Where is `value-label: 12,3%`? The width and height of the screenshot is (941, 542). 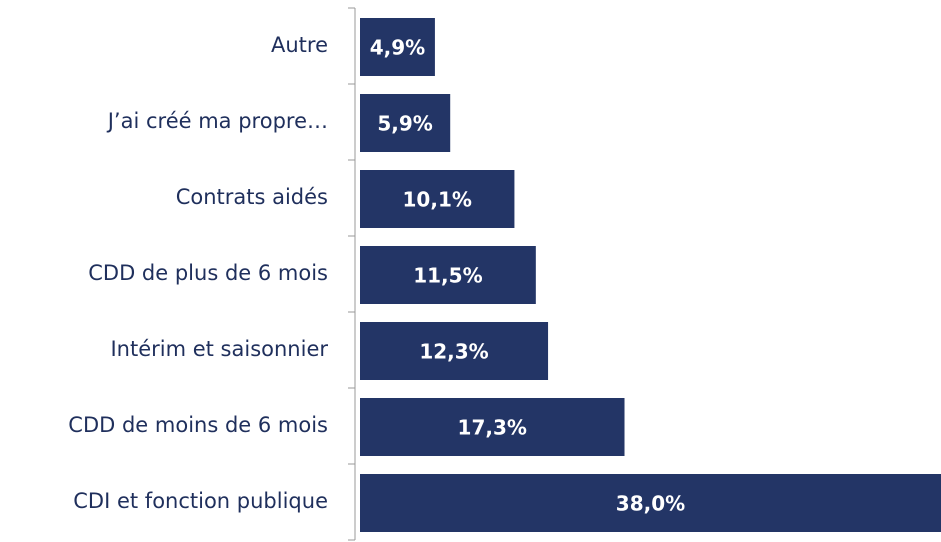
value-label: 12,3% is located at coordinates (453, 352).